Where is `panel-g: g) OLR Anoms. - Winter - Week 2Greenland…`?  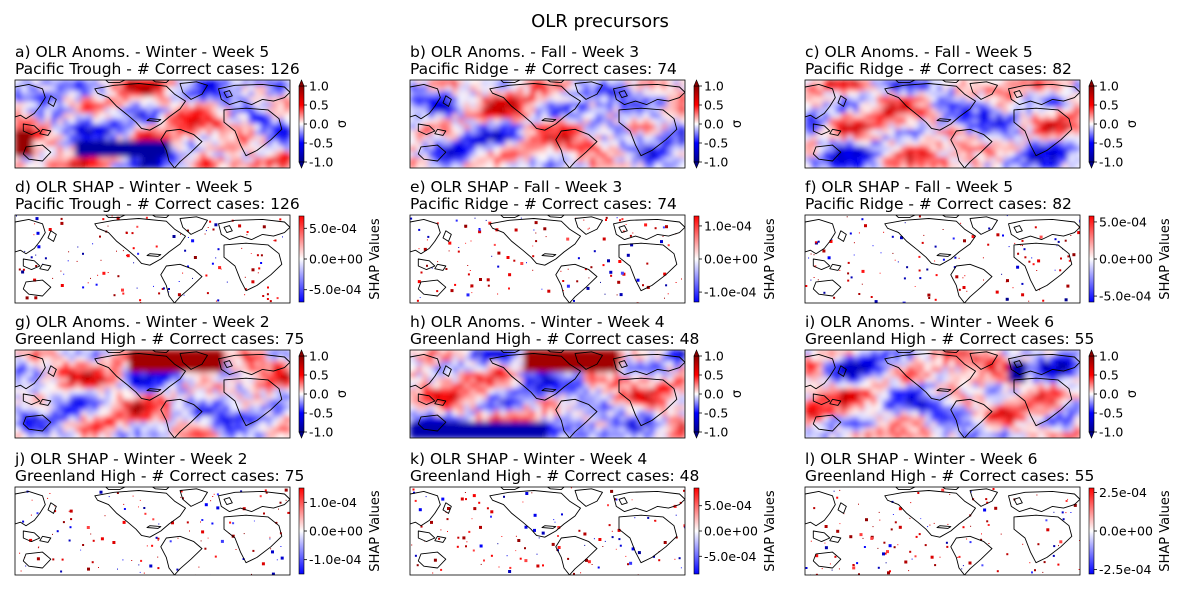
panel-g: g) OLR Anoms. - Winter - Week 2Greenland… is located at coordinates (182, 376).